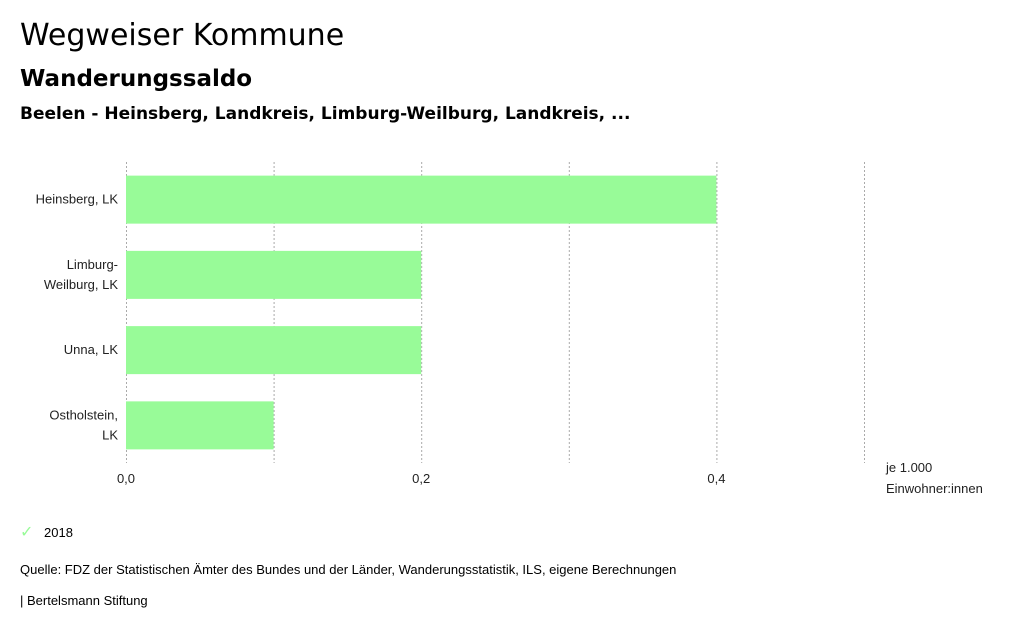  Describe the element at coordinates (110, 434) in the screenshot. I see `category-label-3-1: LK` at that location.